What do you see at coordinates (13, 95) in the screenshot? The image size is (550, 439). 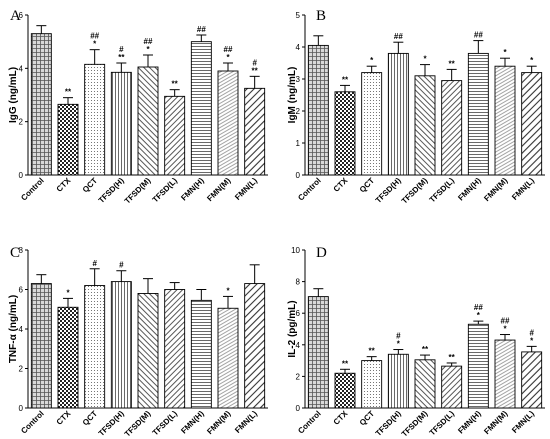 I see `y-axis-label: IgG (ng/mL)` at bounding box center [13, 95].